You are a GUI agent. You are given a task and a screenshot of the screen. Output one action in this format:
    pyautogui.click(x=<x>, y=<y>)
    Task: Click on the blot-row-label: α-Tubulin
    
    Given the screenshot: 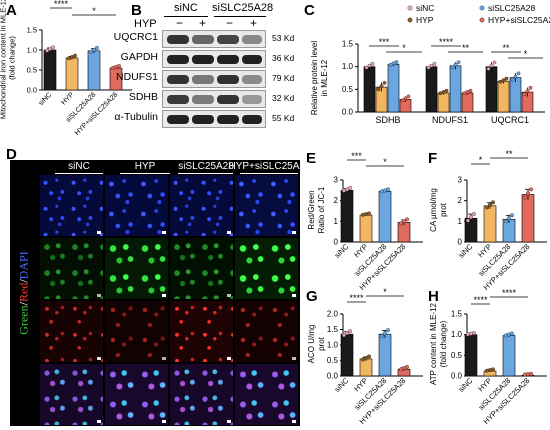 What is the action you would take?
    pyautogui.click(x=136, y=117)
    